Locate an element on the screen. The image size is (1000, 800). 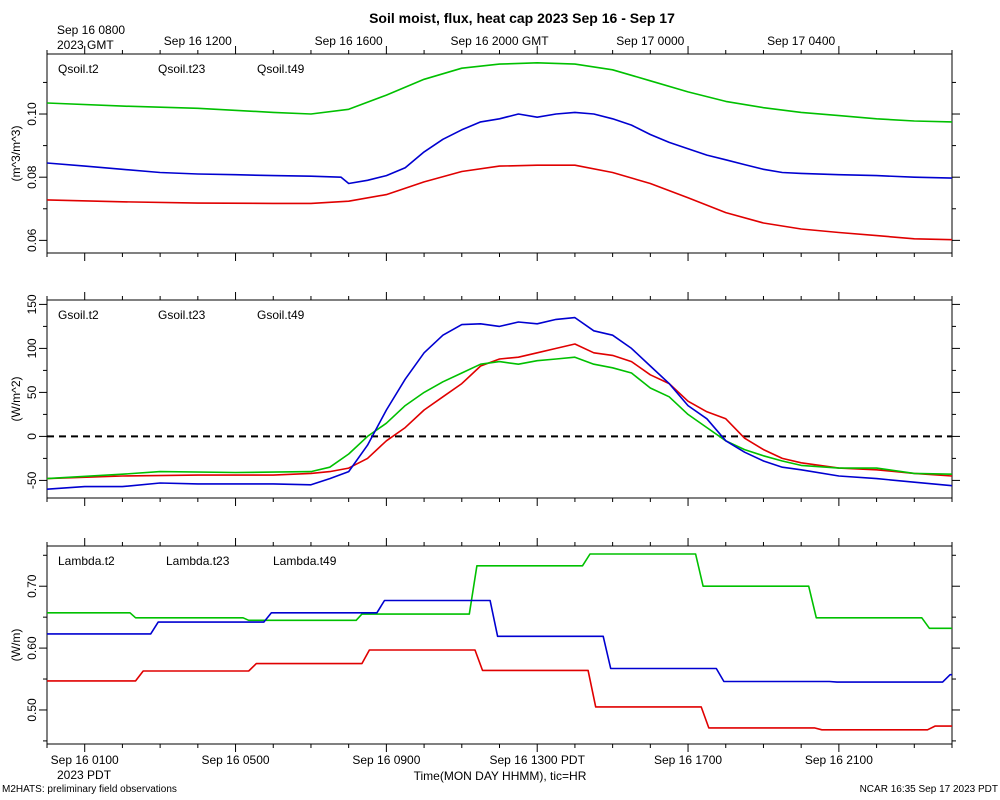
y-tick-label: 0.60 is located at coordinates (32, 648).